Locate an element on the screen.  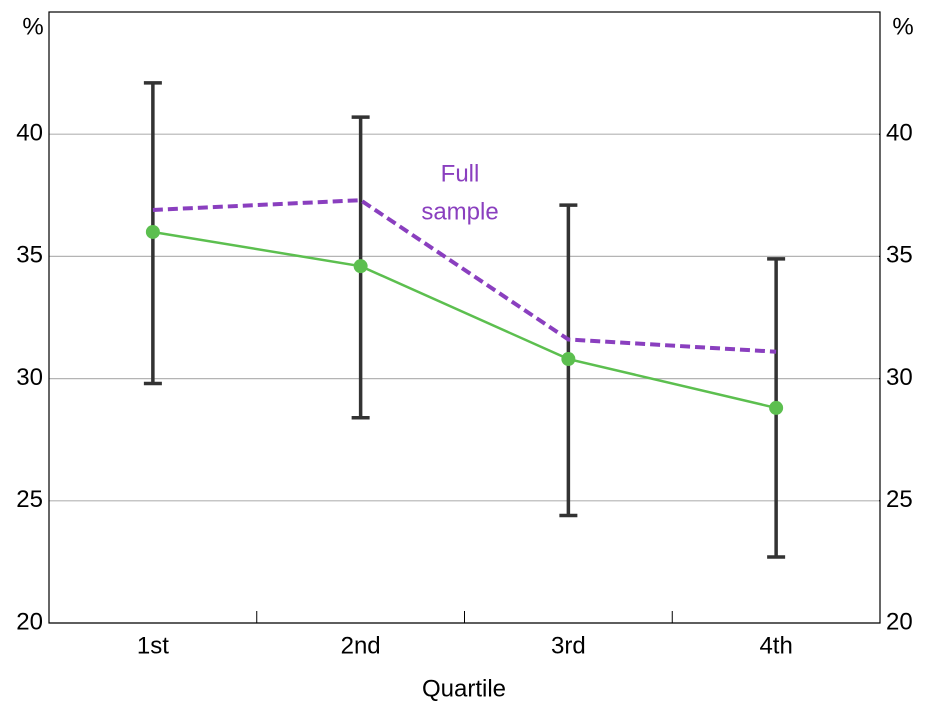
y2-tick-label: 25 is located at coordinates (899, 499).